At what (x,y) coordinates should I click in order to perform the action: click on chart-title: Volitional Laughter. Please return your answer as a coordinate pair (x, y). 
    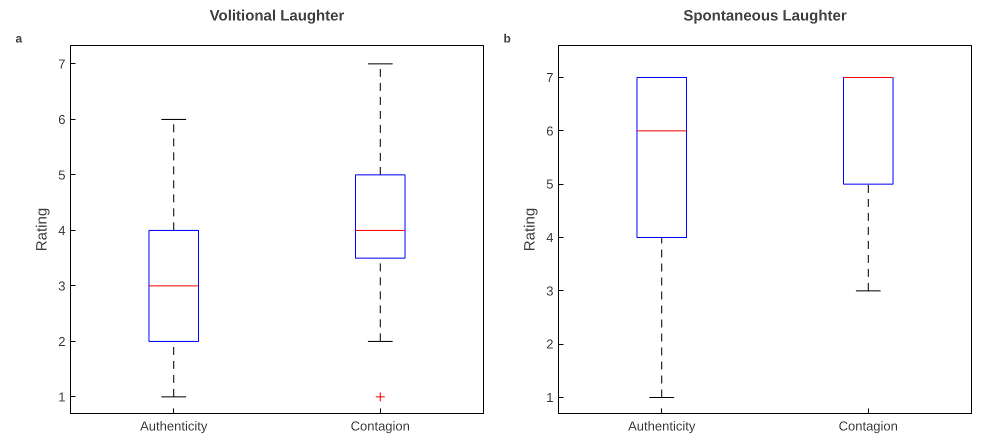
    Looking at the image, I should click on (277, 16).